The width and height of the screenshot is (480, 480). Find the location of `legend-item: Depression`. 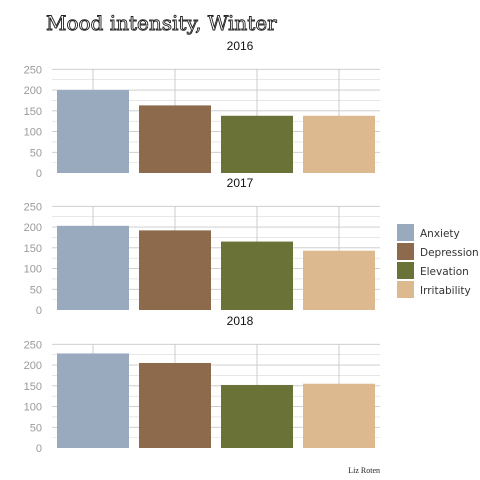

legend-item: Depression is located at coordinates (438, 251).